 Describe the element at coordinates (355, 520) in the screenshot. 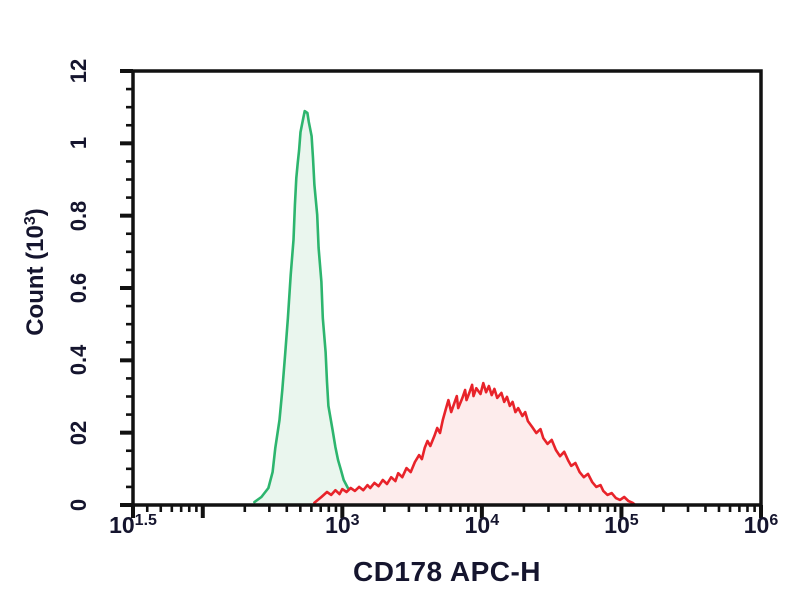

I see `x-tick-exponent: 3` at that location.